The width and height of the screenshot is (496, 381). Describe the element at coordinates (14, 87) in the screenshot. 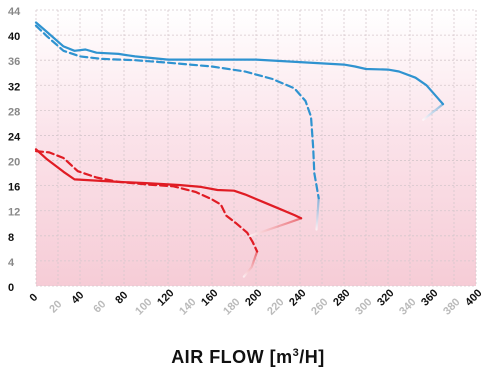

I see `y-tick-label: 32` at that location.